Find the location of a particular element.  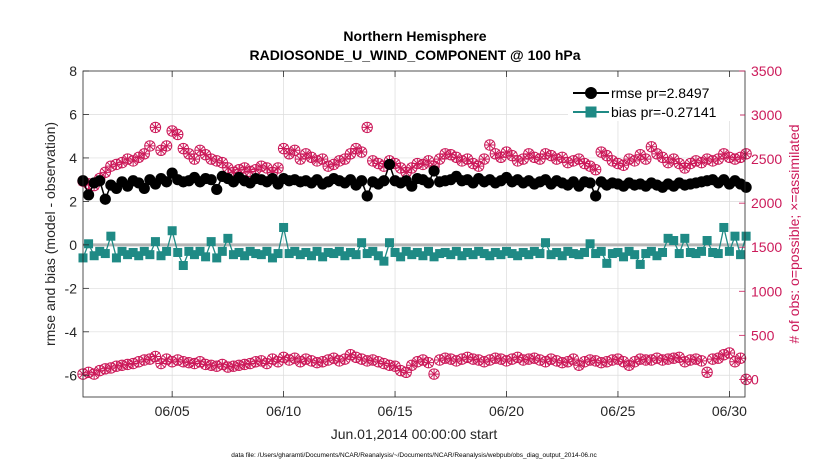

possible-obs-point is located at coordinates (194, 159).